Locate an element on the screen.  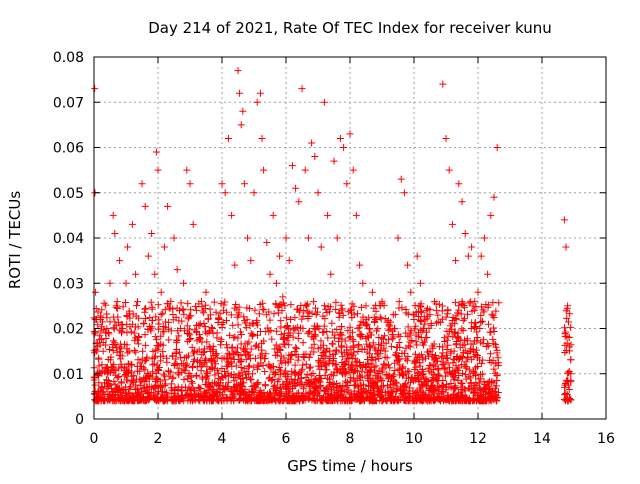
x-tick-label: 8 is located at coordinates (350, 439).